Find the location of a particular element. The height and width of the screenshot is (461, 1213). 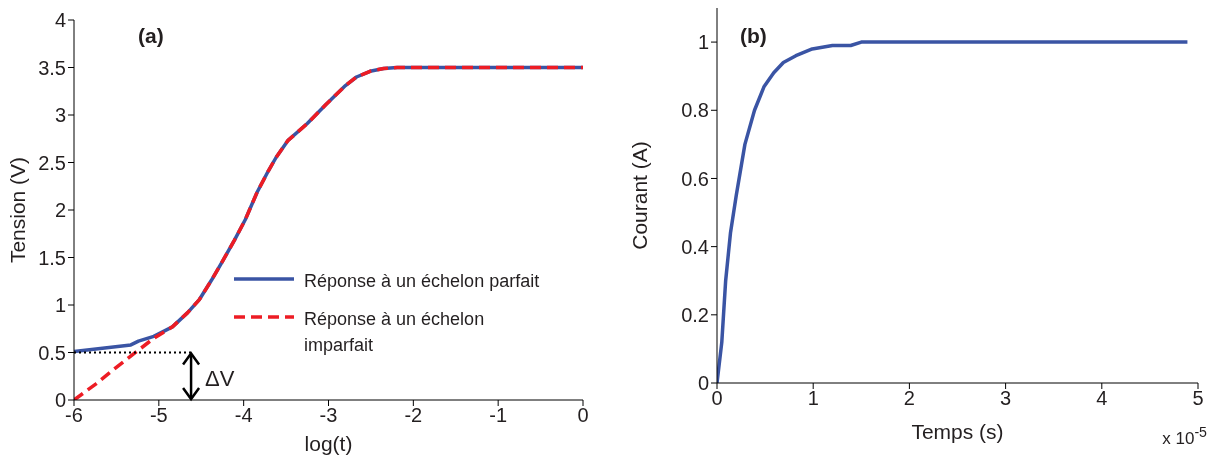

legend-label: Réponse à un échelon imparfait is located at coordinates (395, 332).